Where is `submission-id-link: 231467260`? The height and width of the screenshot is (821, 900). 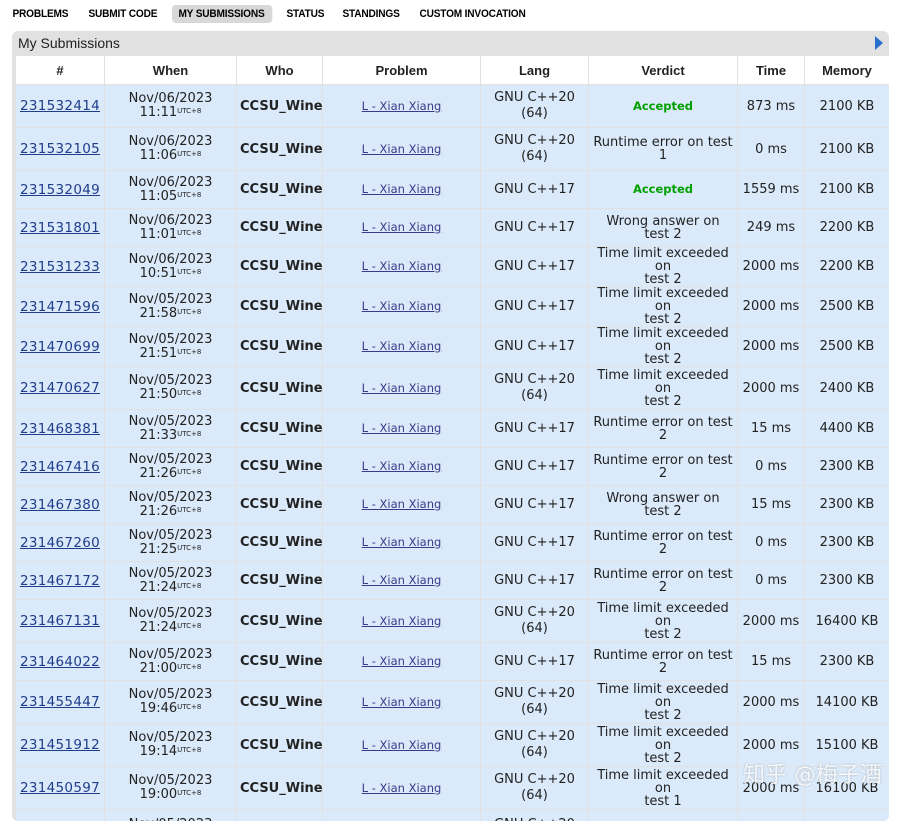
submission-id-link: 231467260 is located at coordinates (59, 542).